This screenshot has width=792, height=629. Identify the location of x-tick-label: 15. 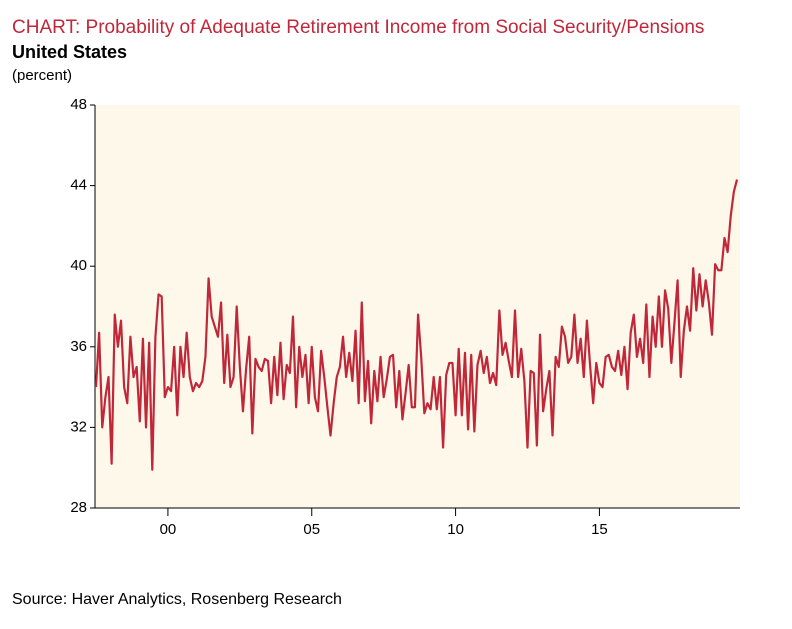
(599, 529).